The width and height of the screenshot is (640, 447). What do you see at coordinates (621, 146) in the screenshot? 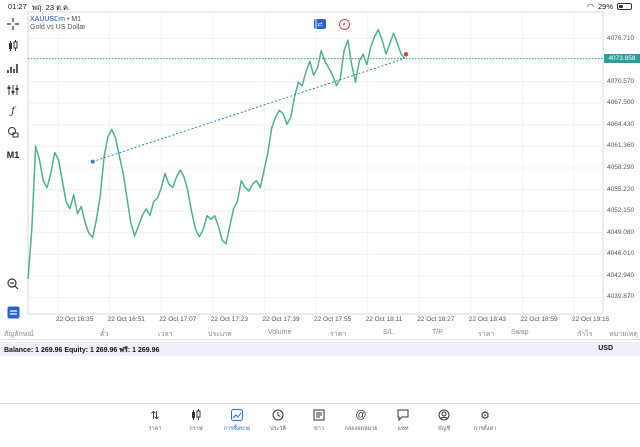
I see `price-tick-label: 4061.360` at bounding box center [621, 146].